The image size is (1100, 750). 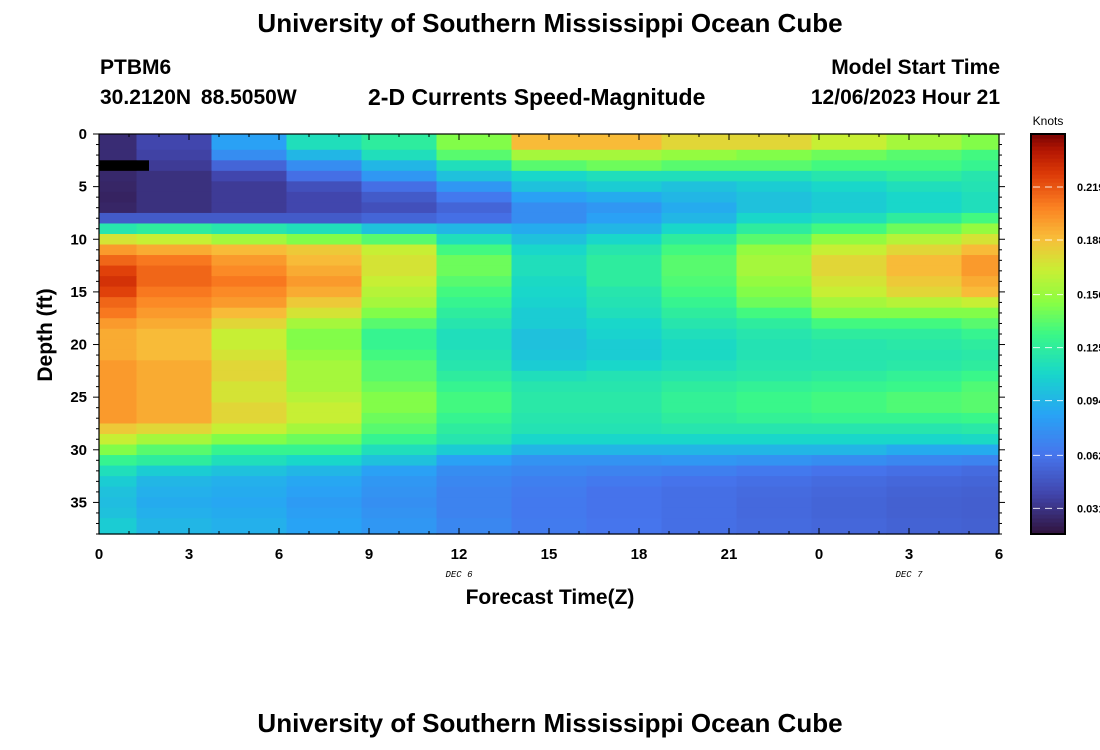 I want to click on y-tick-label: 30, so click(x=78, y=450).